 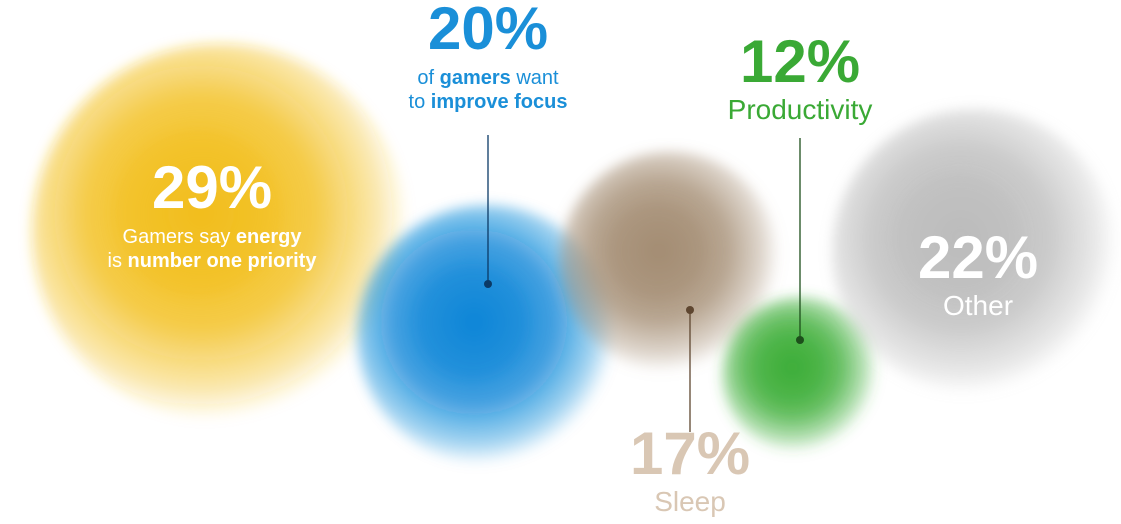 I want to click on description-text: of, so click(x=428, y=78).